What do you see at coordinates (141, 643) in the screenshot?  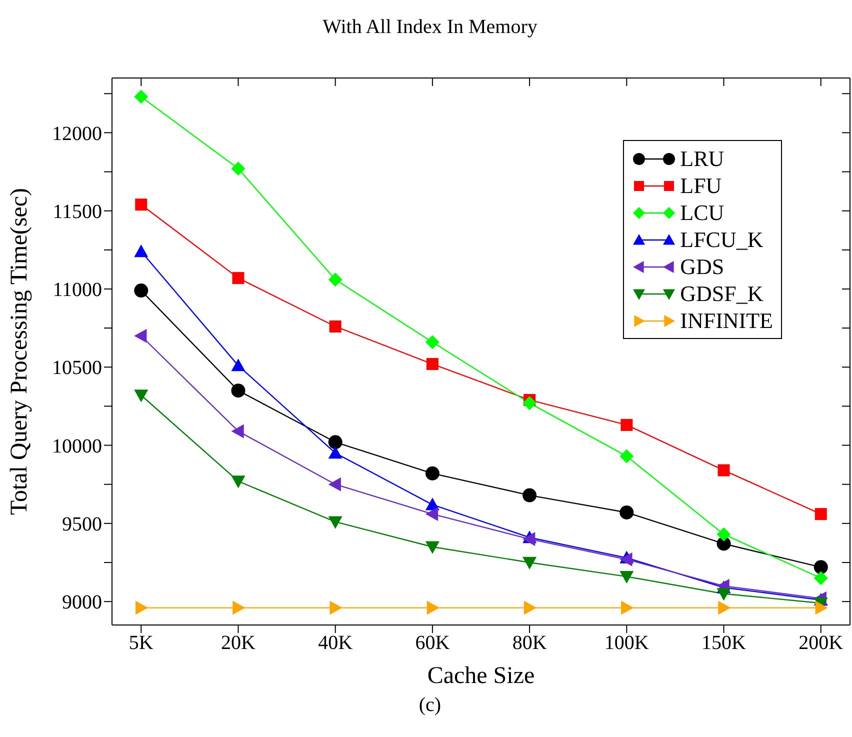 I see `x-tick-label: 5K` at bounding box center [141, 643].